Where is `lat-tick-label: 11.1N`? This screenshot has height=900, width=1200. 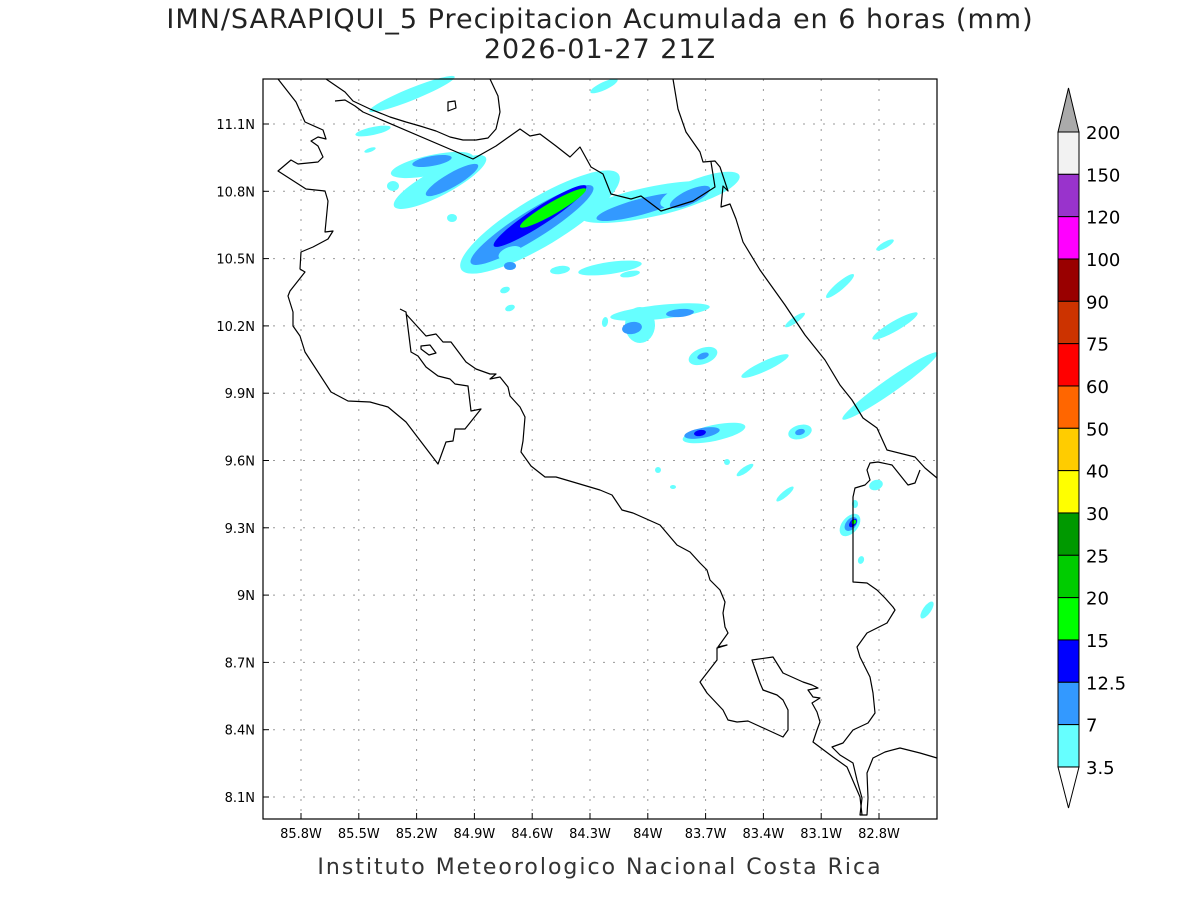 lat-tick-label: 11.1N is located at coordinates (235, 125).